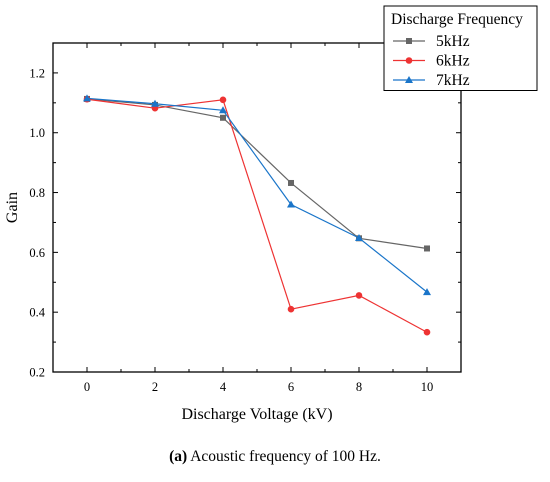 This screenshot has height=482, width=550. What do you see at coordinates (37, 373) in the screenshot?
I see `y-tick-label: 0.2` at bounding box center [37, 373].